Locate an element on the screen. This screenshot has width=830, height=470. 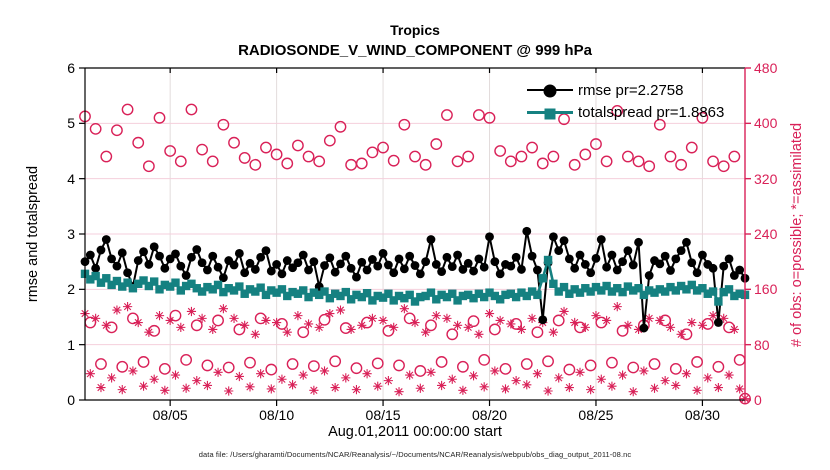
chart-title-region: Tropics is located at coordinates (415, 30).